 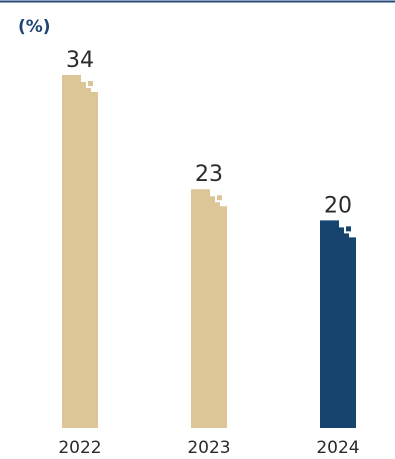 I want to click on x-tick-label-2022: 2022, so click(x=79, y=448).